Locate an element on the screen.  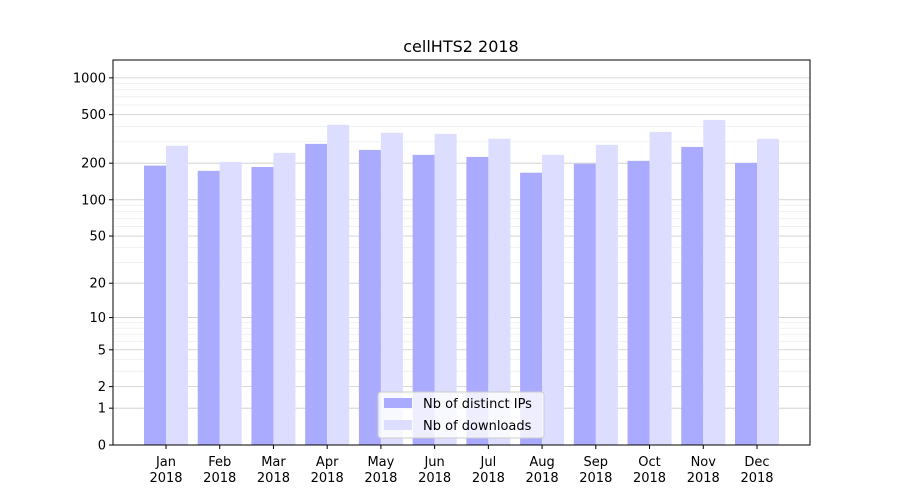
y-tick-label: 2 is located at coordinates (102, 387).